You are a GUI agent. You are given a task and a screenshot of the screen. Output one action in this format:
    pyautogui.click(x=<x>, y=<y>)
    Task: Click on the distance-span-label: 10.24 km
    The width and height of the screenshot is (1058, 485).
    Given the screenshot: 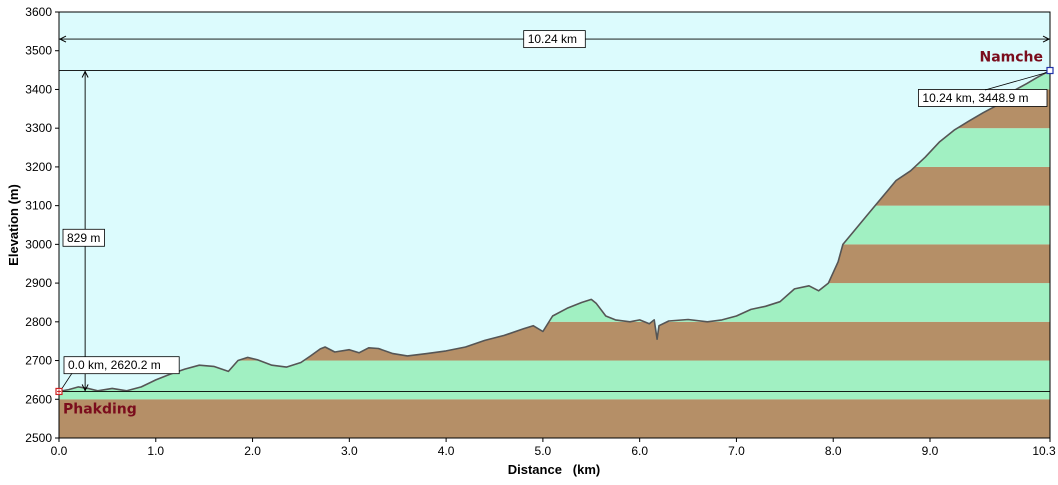 What is the action you would take?
    pyautogui.click(x=552, y=39)
    